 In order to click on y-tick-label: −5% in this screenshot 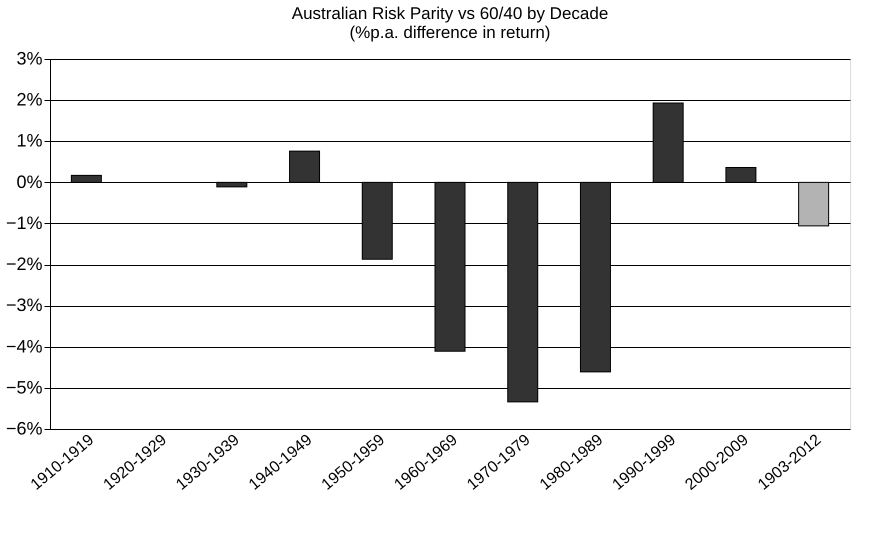, I will do `click(24, 387)`.